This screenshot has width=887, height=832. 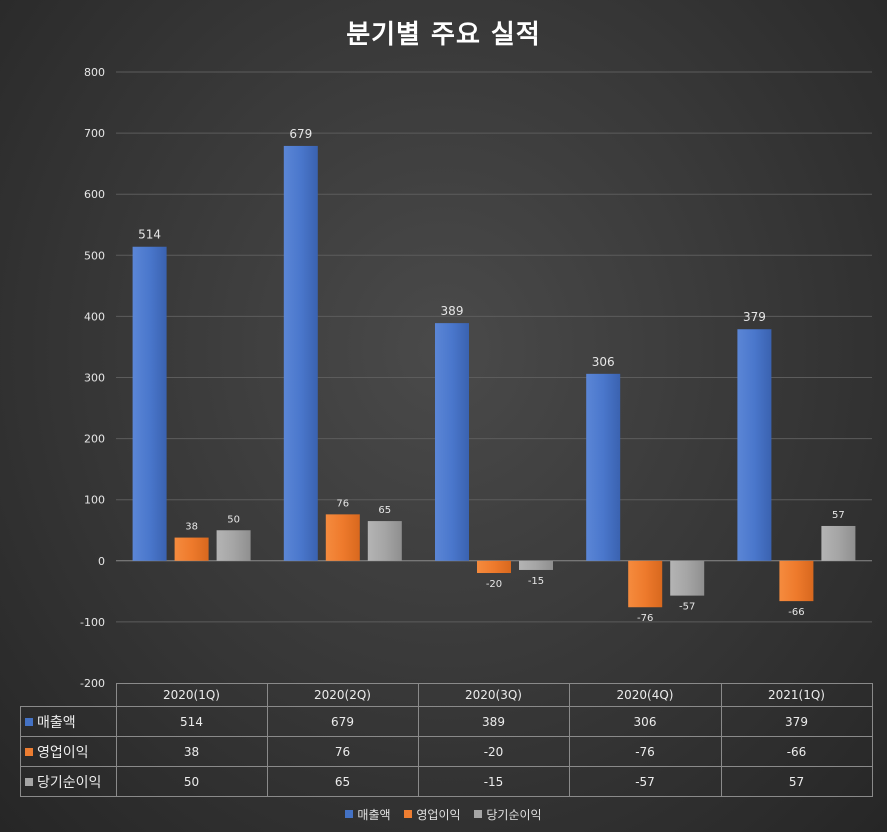 I want to click on table-cell: 389, so click(x=493, y=721).